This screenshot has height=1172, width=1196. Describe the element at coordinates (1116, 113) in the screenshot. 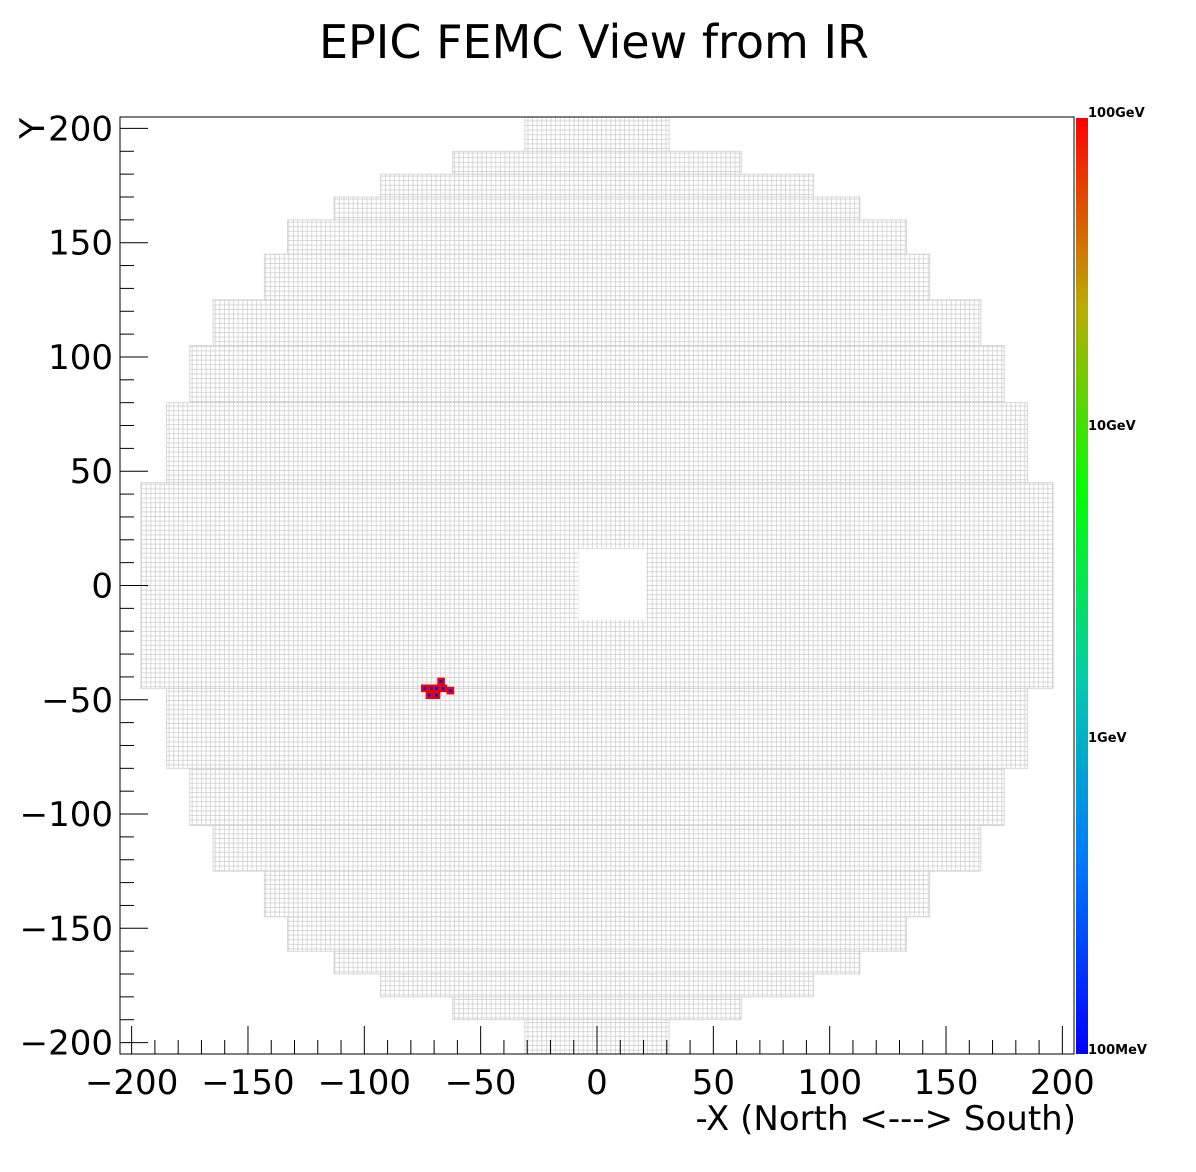

I see `colorbar-label: 100GeV` at that location.